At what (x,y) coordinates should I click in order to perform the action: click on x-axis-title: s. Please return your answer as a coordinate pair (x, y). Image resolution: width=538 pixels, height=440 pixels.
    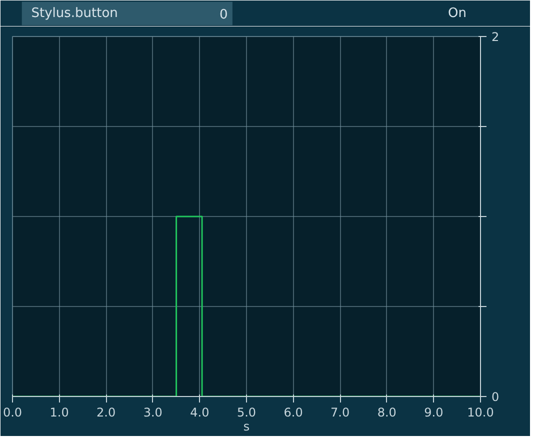
    Looking at the image, I should click on (246, 427).